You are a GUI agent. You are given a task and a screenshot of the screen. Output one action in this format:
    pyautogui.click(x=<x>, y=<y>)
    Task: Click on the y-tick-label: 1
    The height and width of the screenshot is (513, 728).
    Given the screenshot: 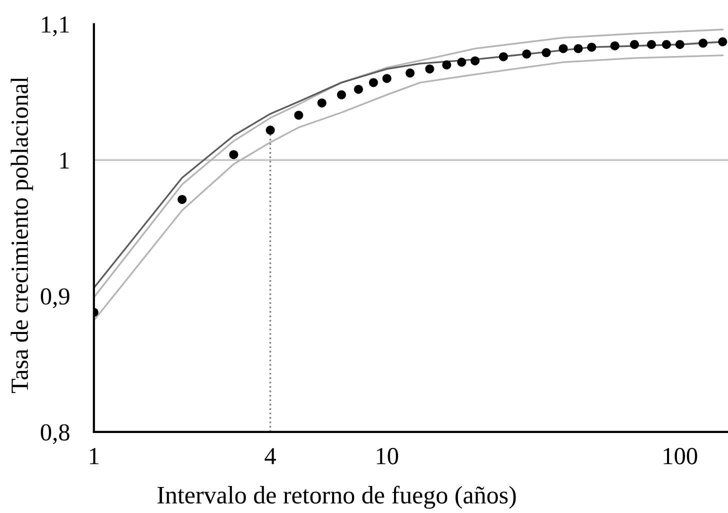 What is the action you would take?
    pyautogui.click(x=64, y=160)
    